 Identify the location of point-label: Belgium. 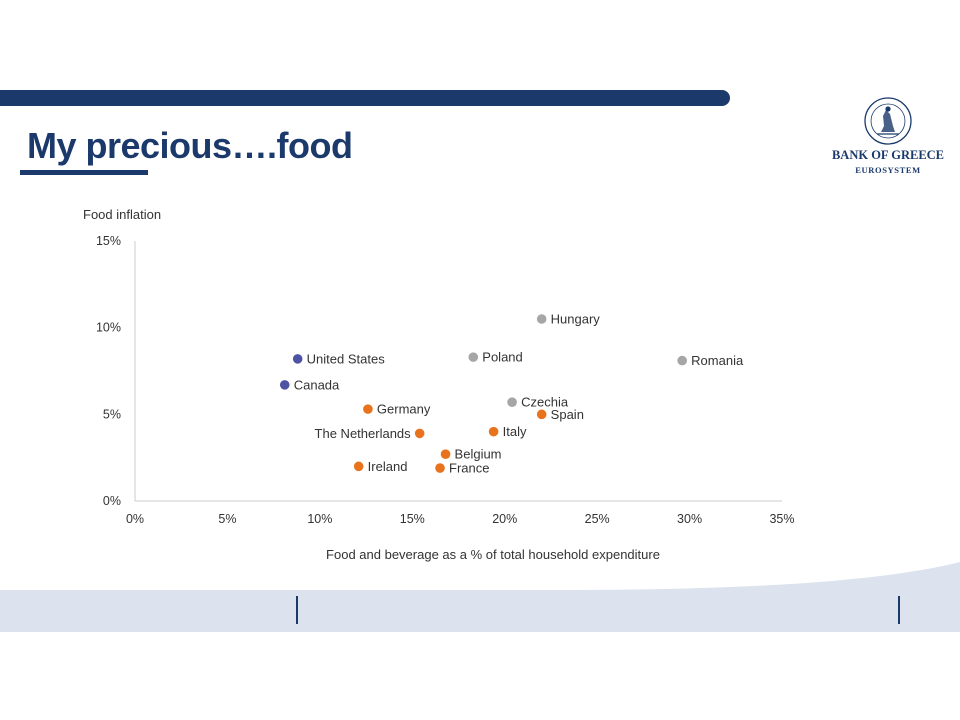
(478, 454).